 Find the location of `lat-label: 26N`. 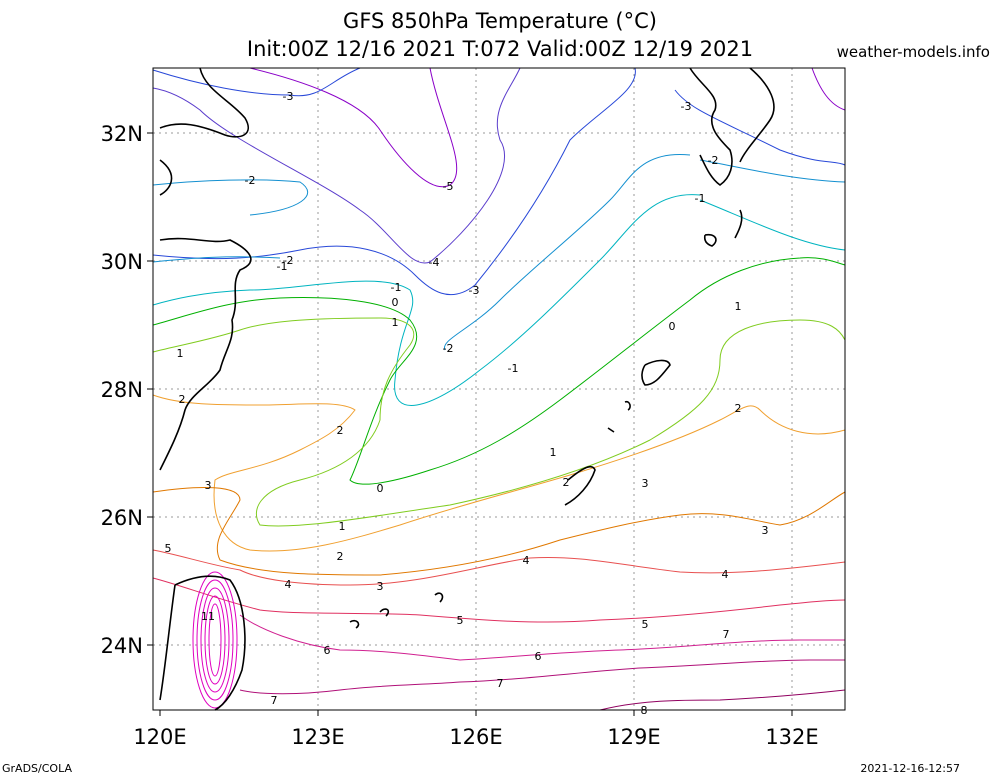

lat-label: 26N is located at coordinates (122, 518).